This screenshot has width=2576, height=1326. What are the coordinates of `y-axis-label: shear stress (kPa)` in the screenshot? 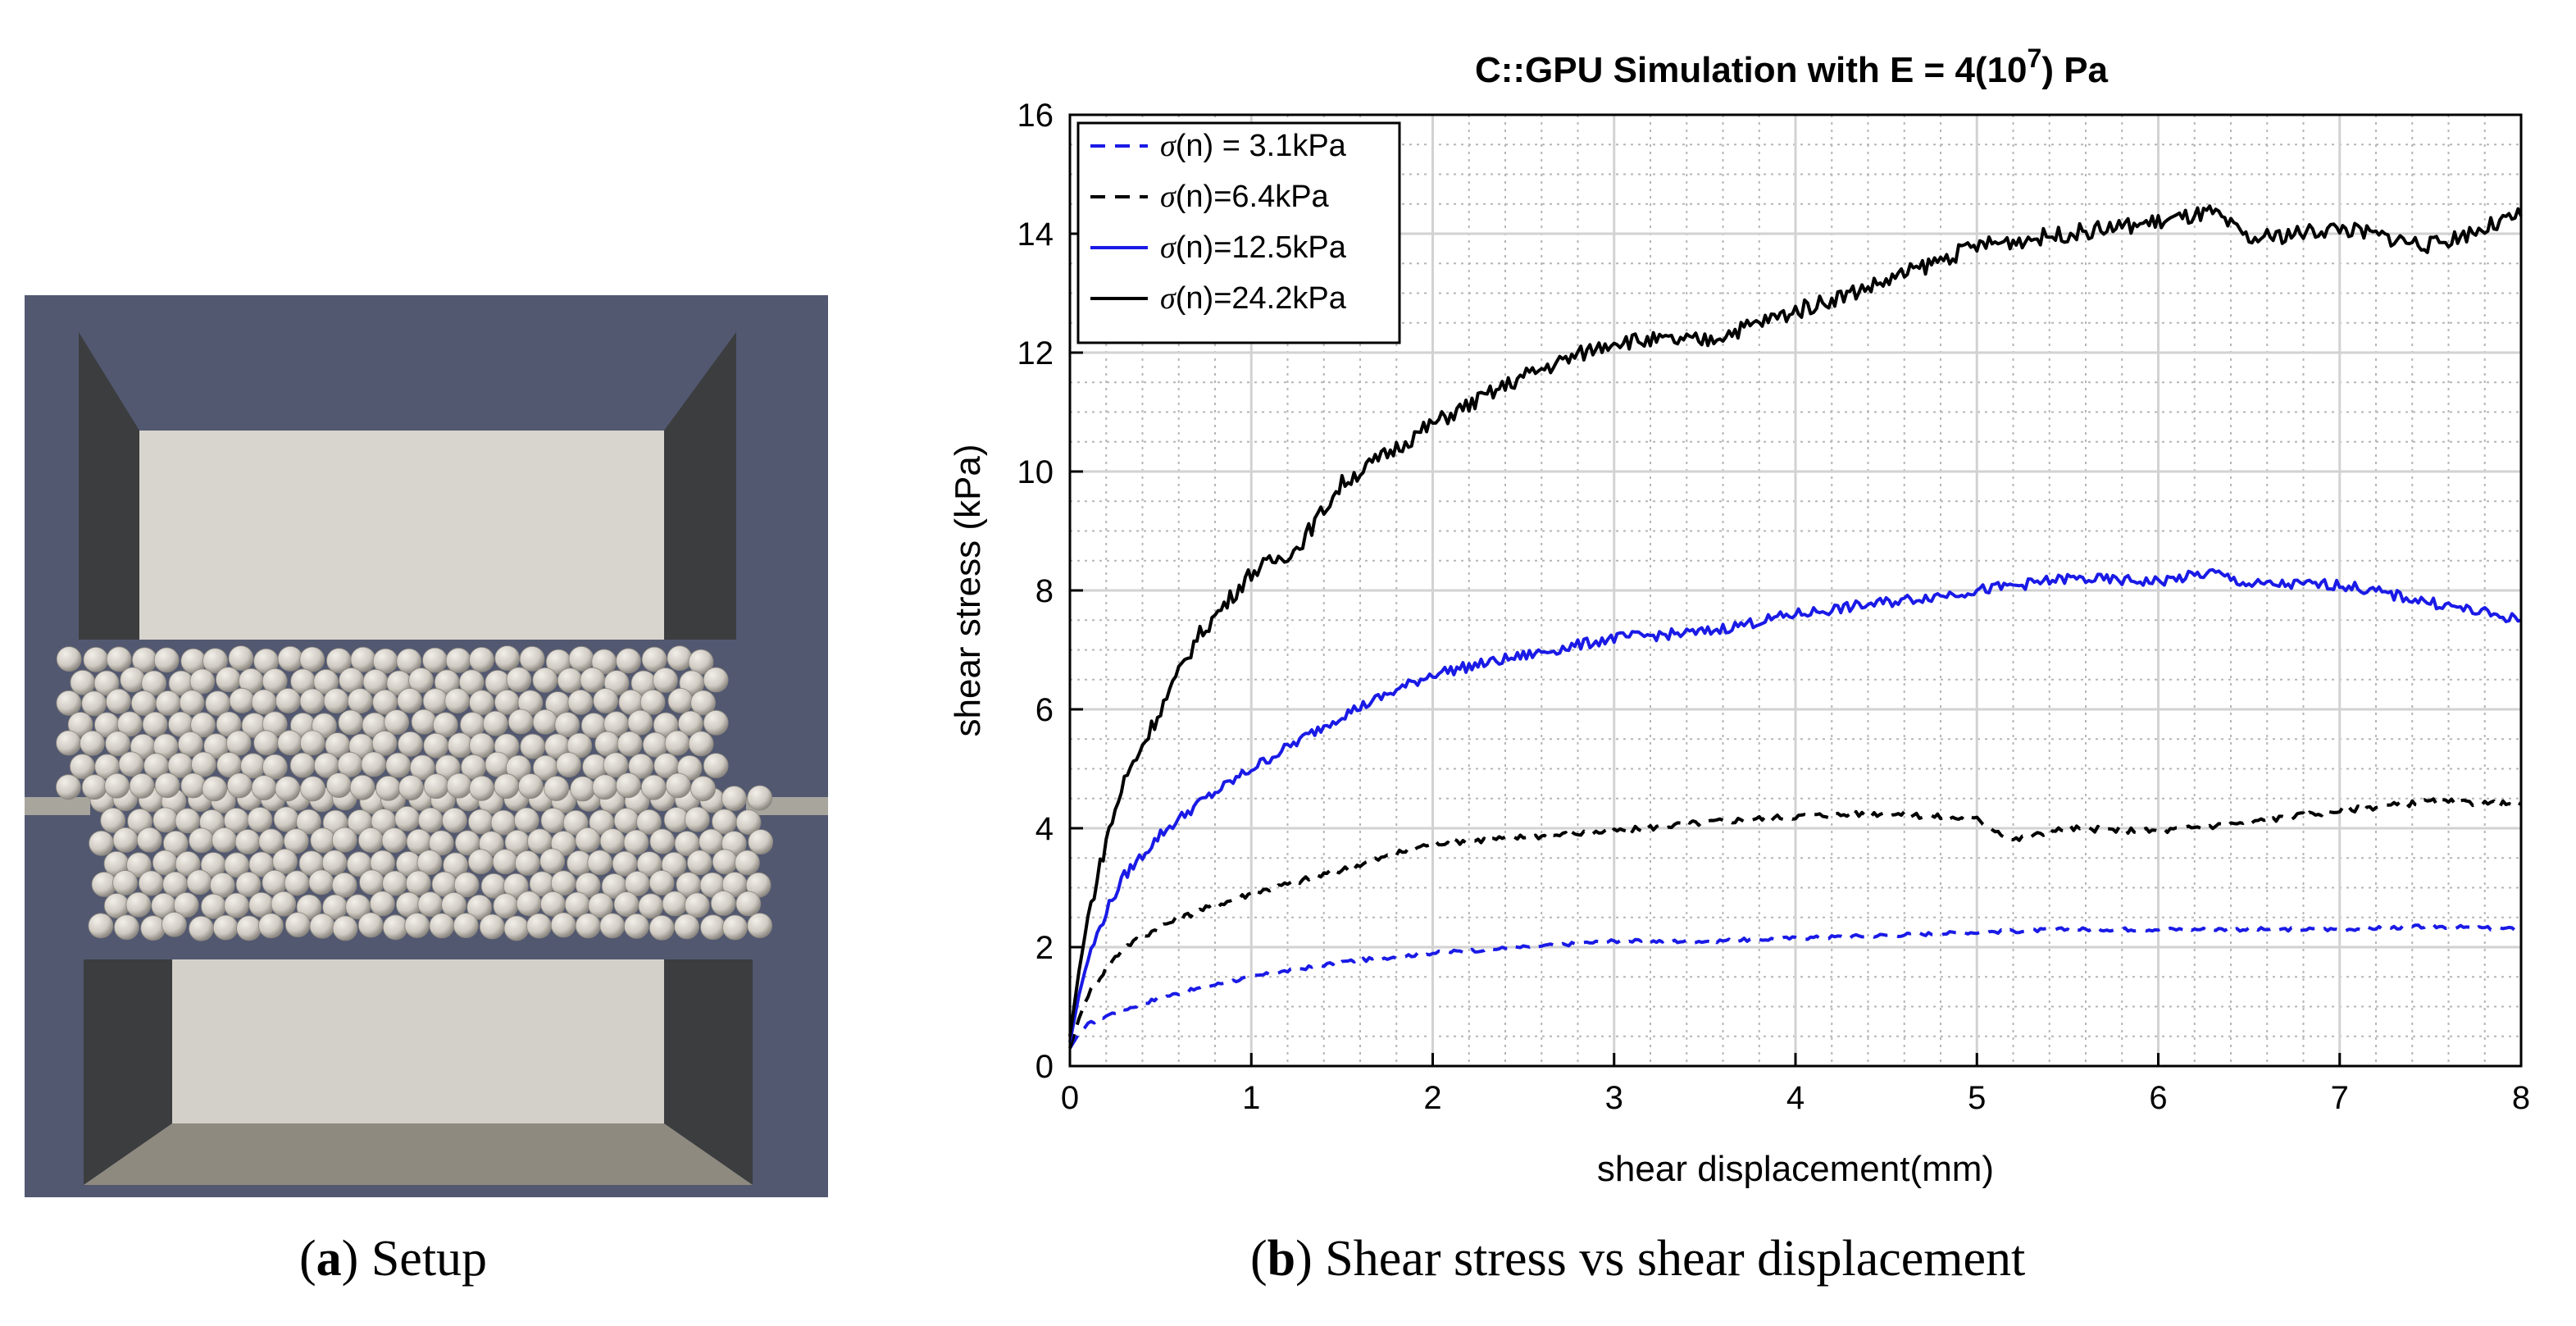 It's located at (968, 590).